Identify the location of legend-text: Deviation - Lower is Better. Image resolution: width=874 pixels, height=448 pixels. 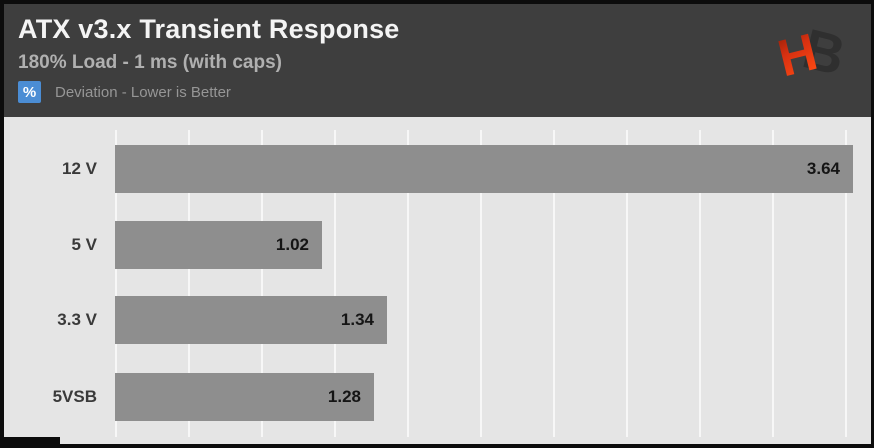
(143, 92).